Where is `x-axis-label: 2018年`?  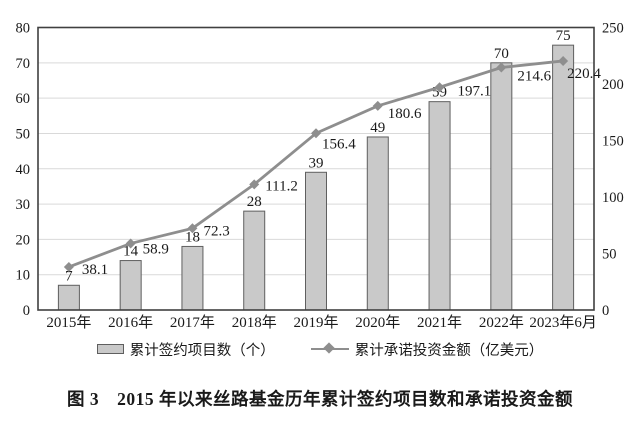 x-axis-label: 2018年 is located at coordinates (254, 322).